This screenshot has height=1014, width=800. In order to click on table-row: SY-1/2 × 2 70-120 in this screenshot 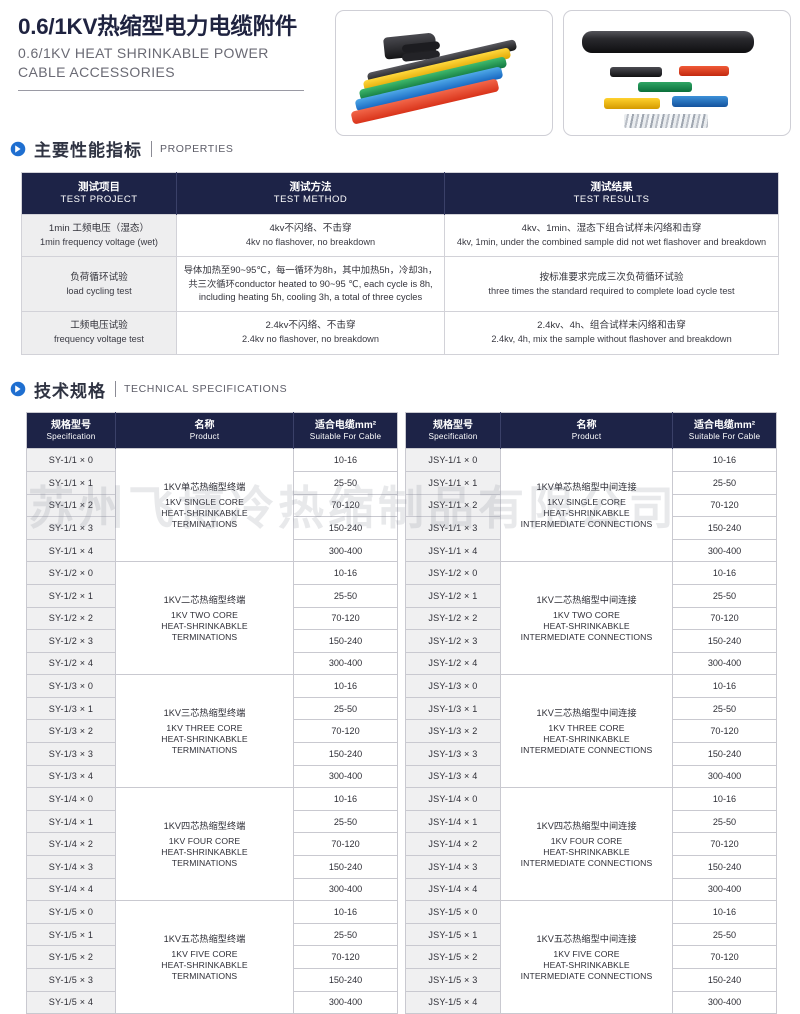, I will do `click(212, 618)`.